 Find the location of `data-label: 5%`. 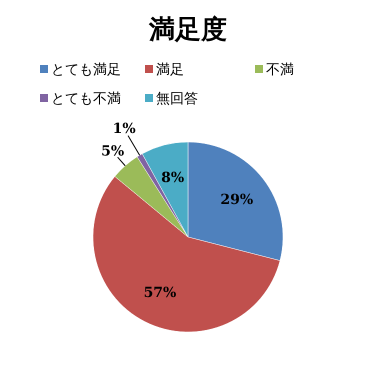

data-label: 5% is located at coordinates (112, 151).